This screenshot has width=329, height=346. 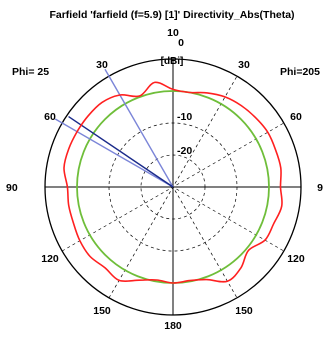 I want to click on angle-tick-label: 180, so click(x=173, y=326).